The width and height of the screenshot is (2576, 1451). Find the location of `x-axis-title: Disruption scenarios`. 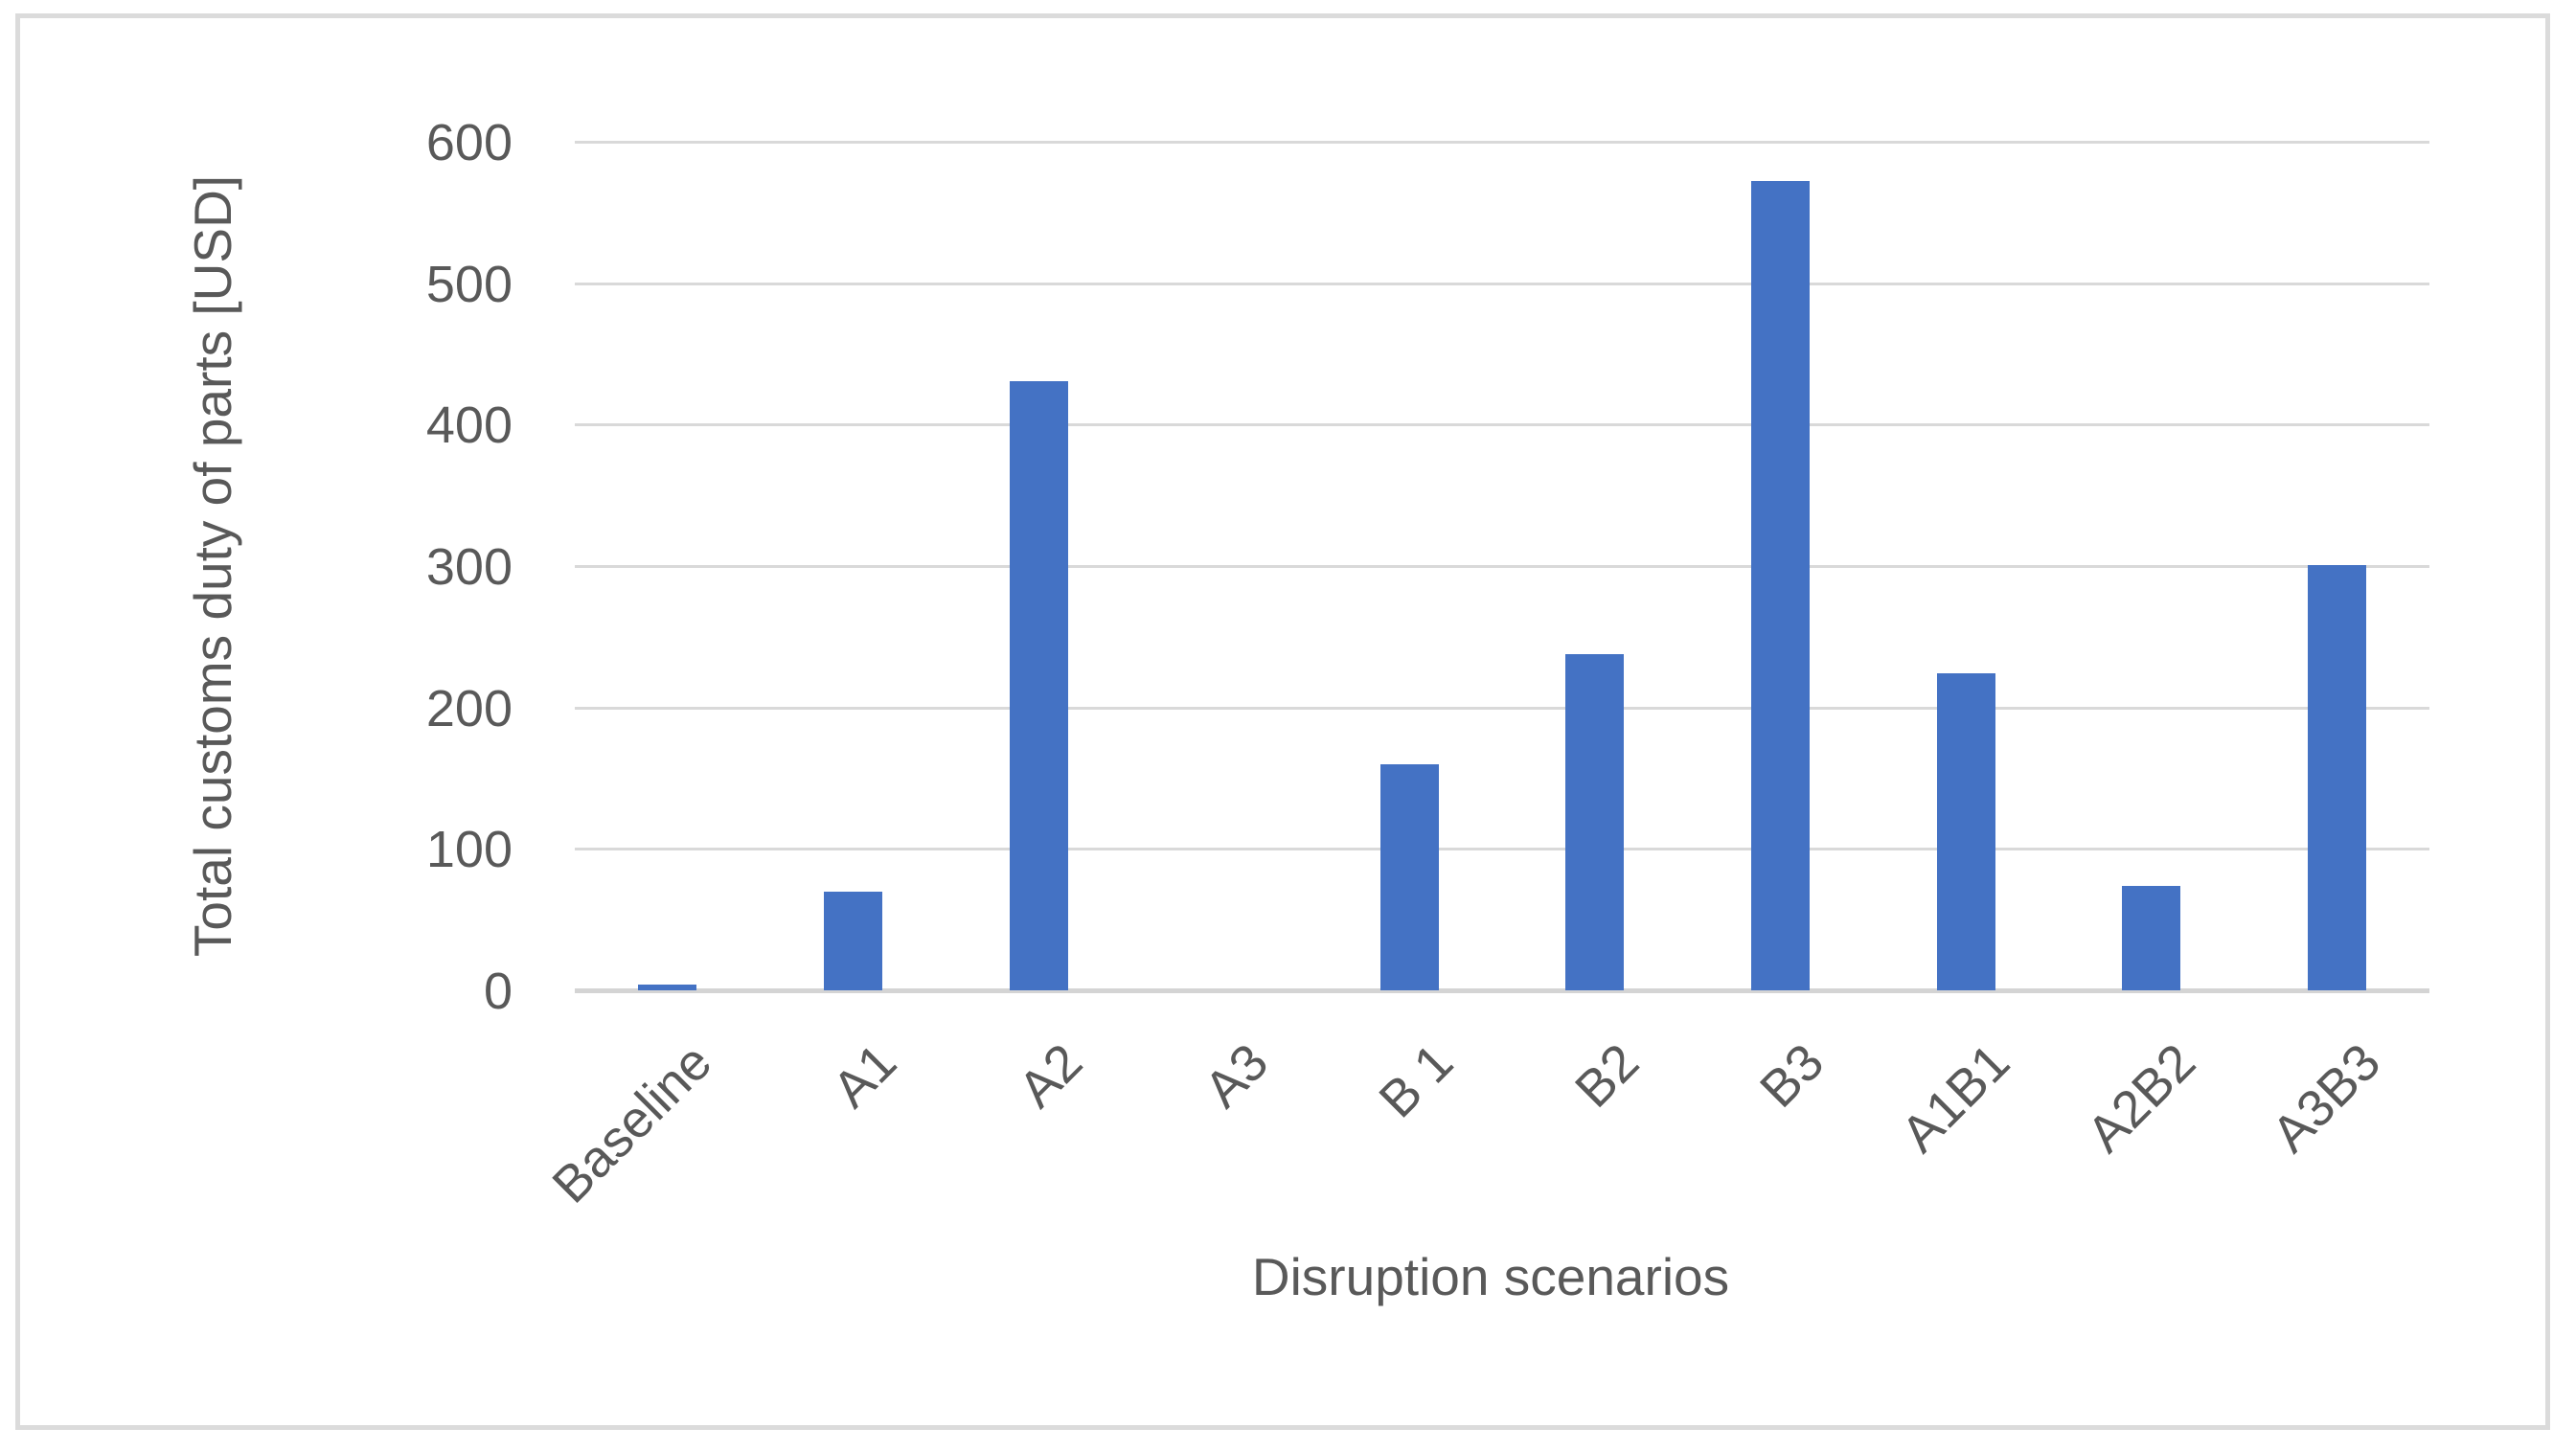

x-axis-title: Disruption scenarios is located at coordinates (1491, 1276).